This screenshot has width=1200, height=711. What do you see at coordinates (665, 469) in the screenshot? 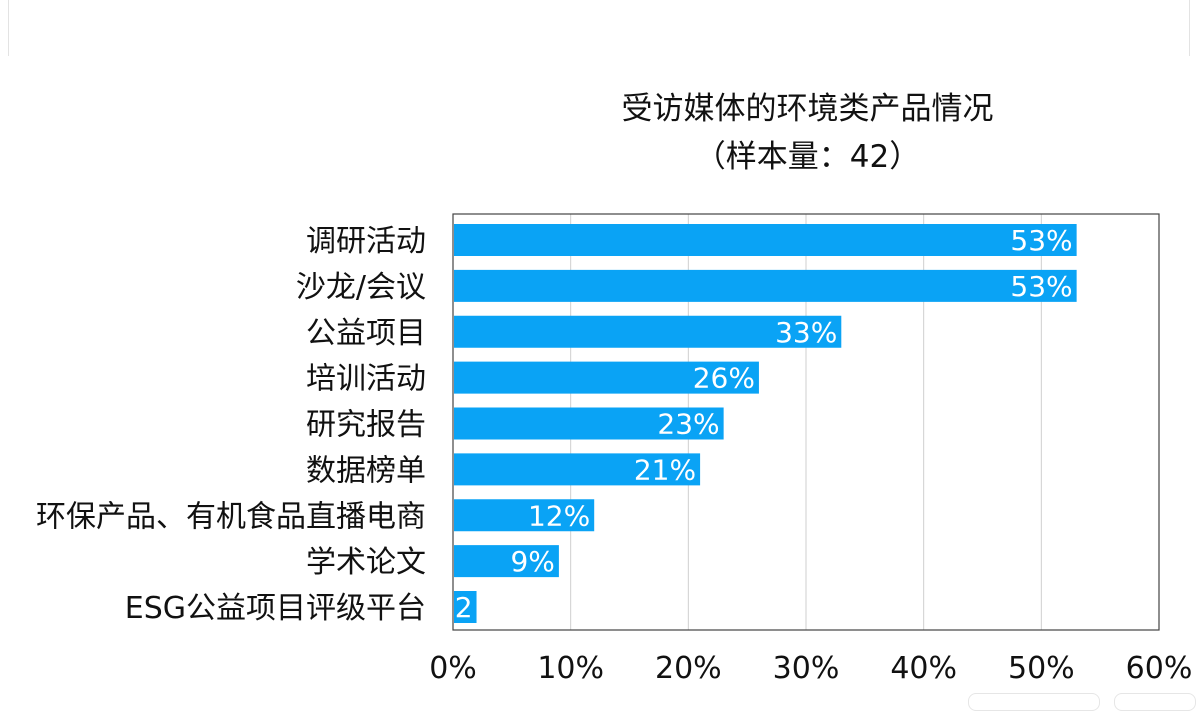
I see `data-label: 21%` at bounding box center [665, 469].